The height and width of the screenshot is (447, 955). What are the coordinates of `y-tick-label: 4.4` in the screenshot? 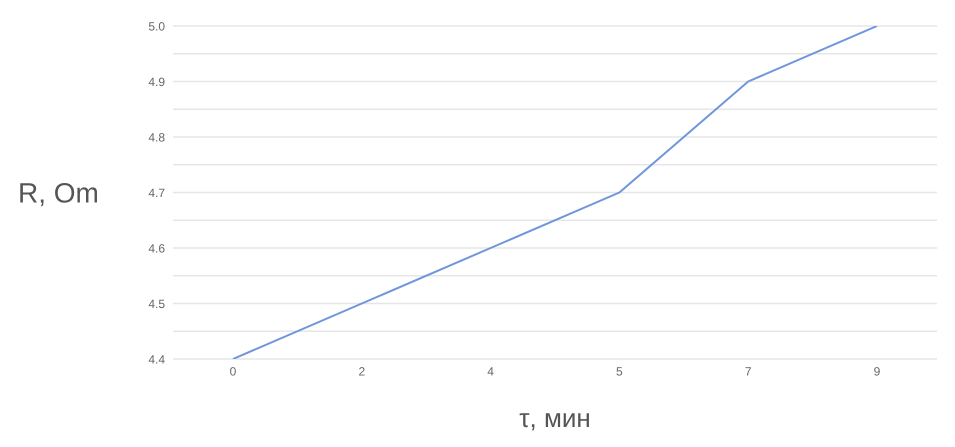 It's located at (157, 359).